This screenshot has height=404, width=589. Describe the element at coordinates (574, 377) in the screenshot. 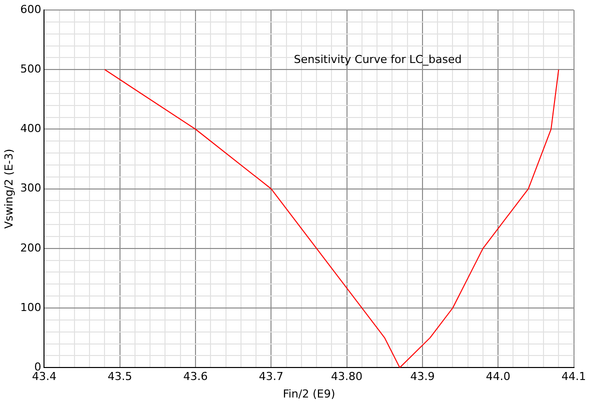

I see `x-tick-label: 44.1` at that location.